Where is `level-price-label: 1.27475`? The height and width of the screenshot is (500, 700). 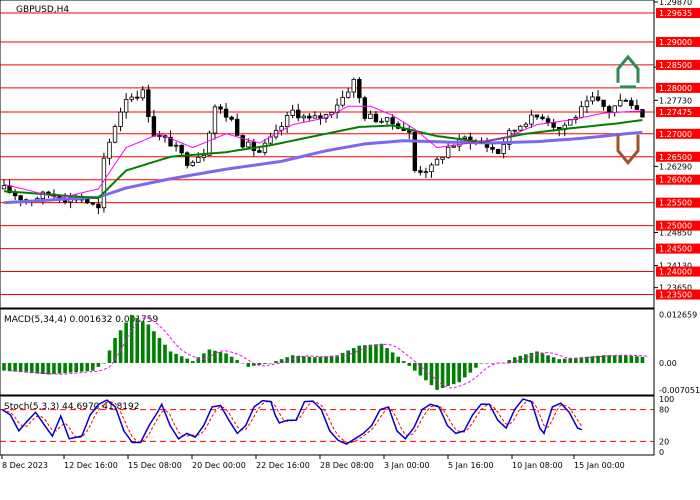
level-price-label: 1.27475 is located at coordinates (675, 112).